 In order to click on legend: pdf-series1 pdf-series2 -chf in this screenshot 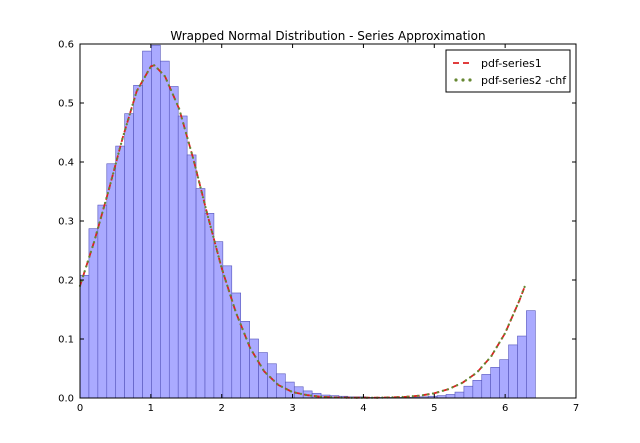, I will do `click(508, 71)`.